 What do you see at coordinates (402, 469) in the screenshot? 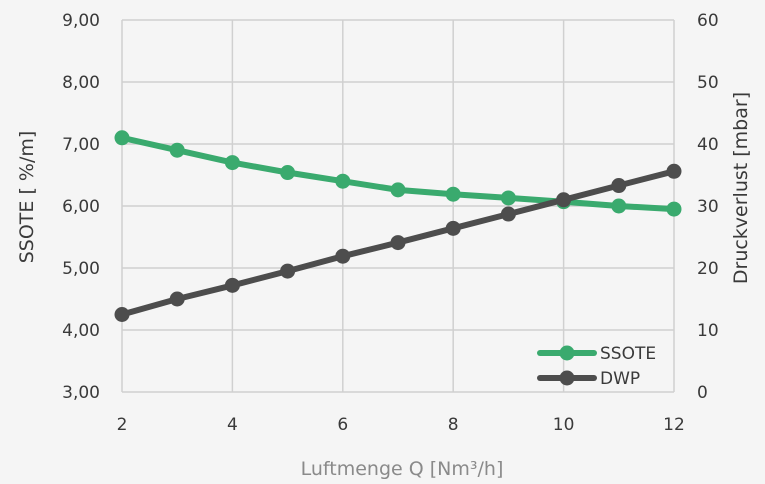
I see `x-axis-title: Luftmenge Q [Nm³/h]` at bounding box center [402, 469].